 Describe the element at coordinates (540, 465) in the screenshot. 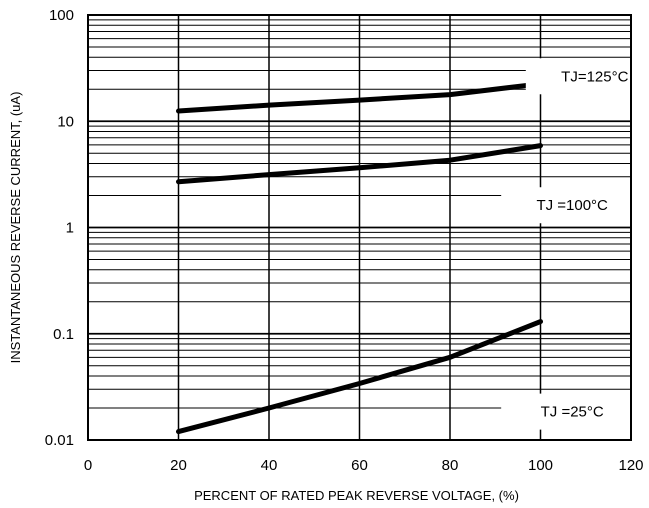

I see `x-tick-label: 100` at that location.